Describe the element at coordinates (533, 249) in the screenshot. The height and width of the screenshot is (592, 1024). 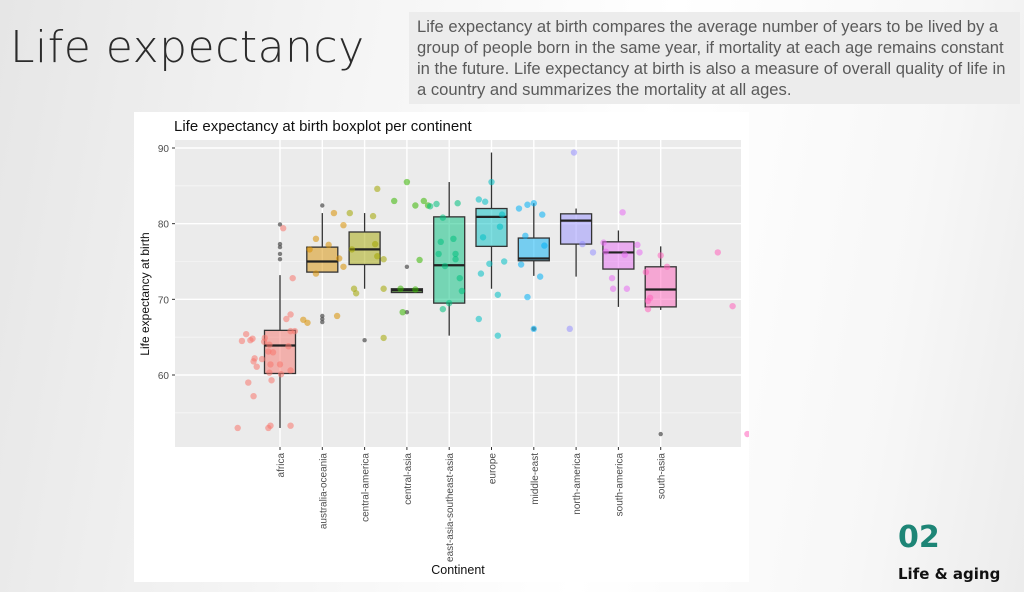
I see `box-middle-east` at that location.